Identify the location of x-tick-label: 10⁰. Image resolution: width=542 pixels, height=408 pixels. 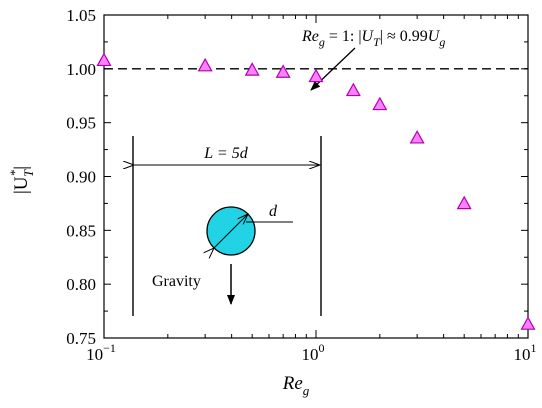
(313, 352).